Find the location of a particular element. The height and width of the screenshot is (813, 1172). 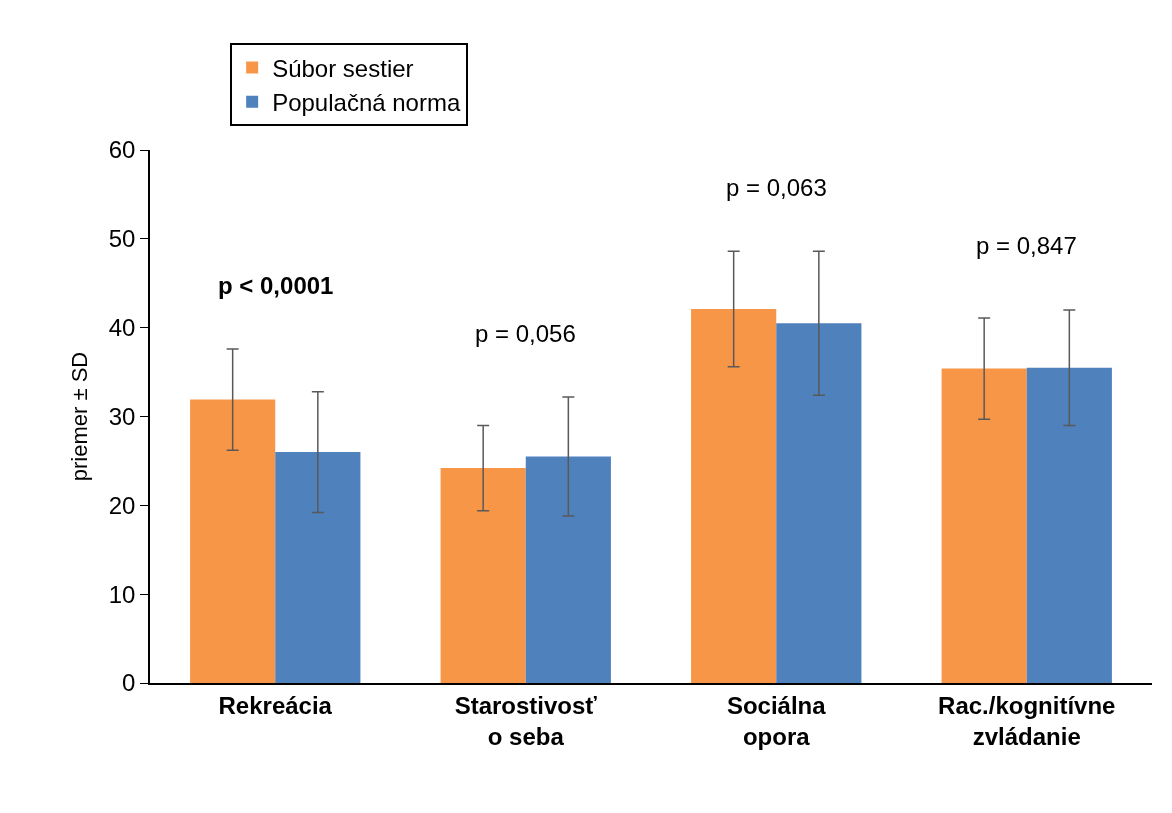

y-tick-label: 50 is located at coordinates (122, 239).